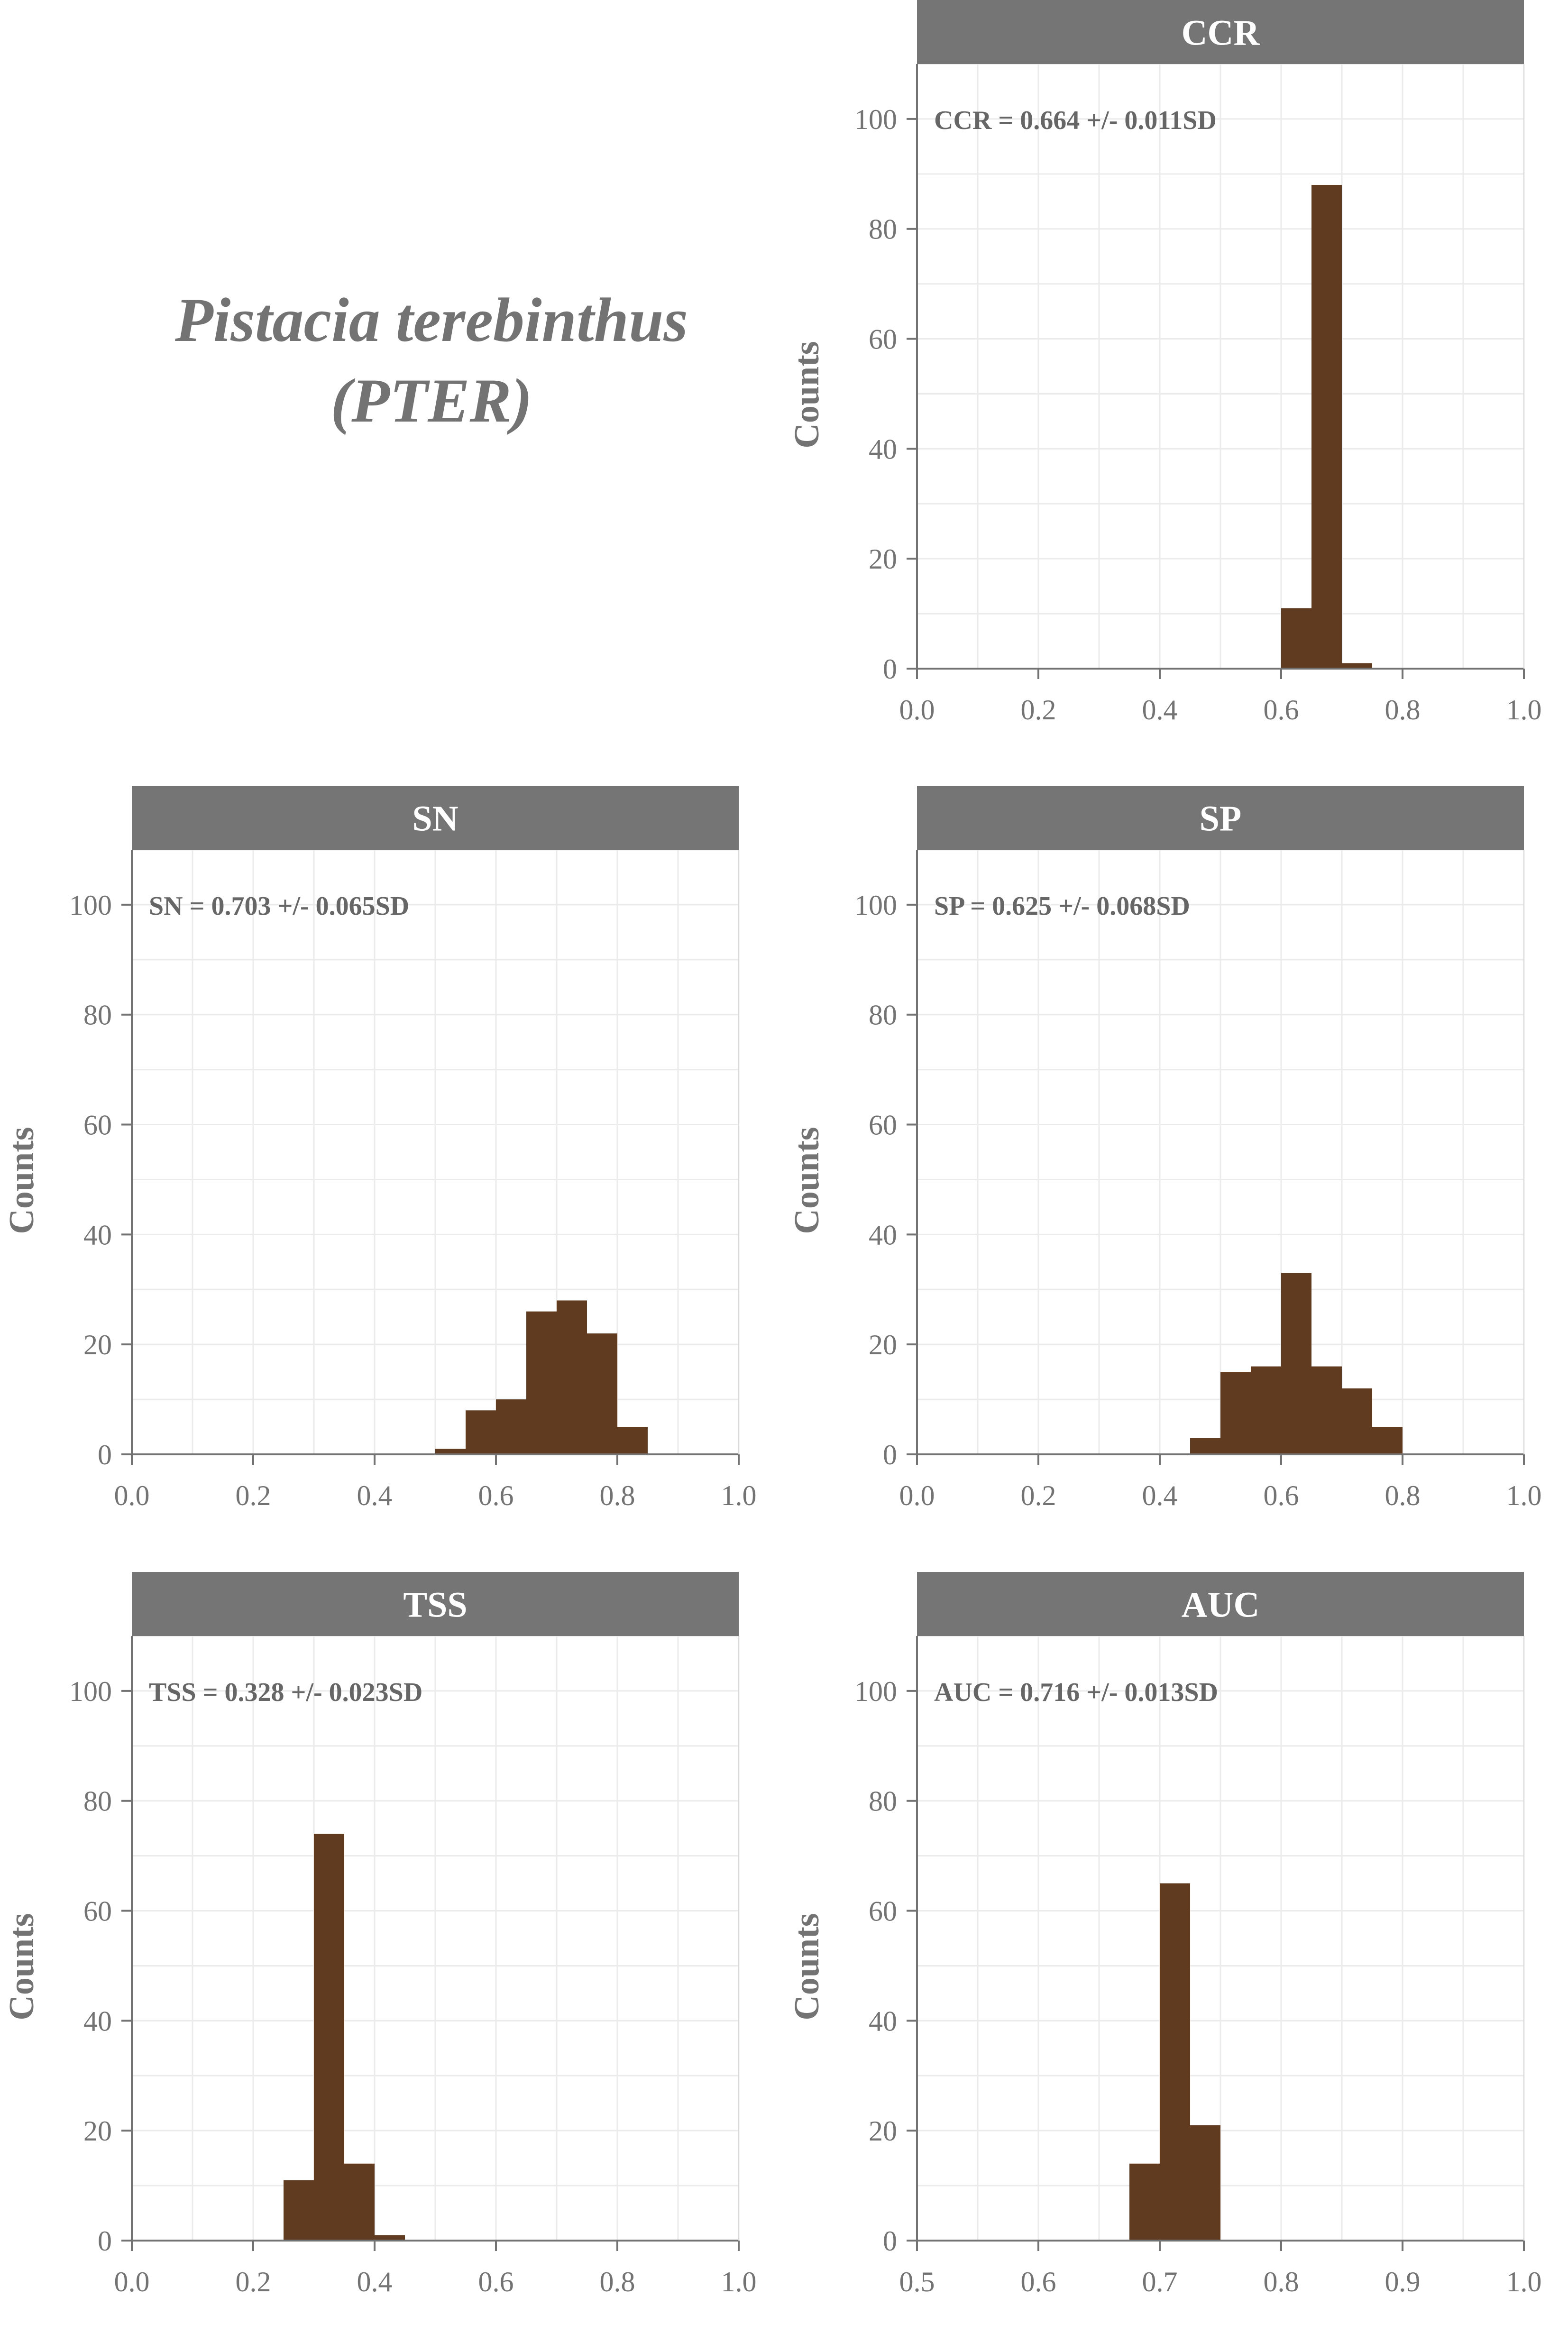 The height and width of the screenshot is (2352, 1568). Describe the element at coordinates (1403, 2281) in the screenshot. I see `x-tick-label: 0.9` at that location.